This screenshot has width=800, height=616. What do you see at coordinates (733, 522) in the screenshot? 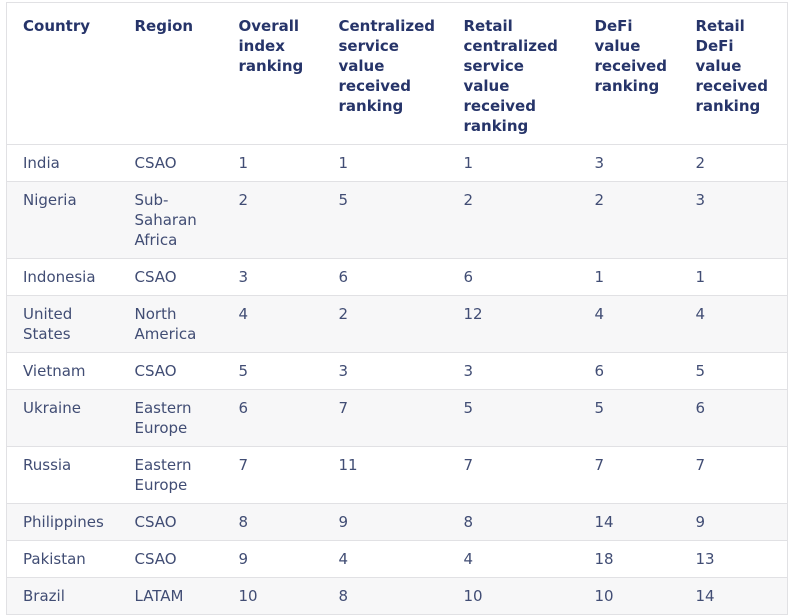
I see `cell-retail_defi_value_received_ranking: 9` at bounding box center [733, 522].